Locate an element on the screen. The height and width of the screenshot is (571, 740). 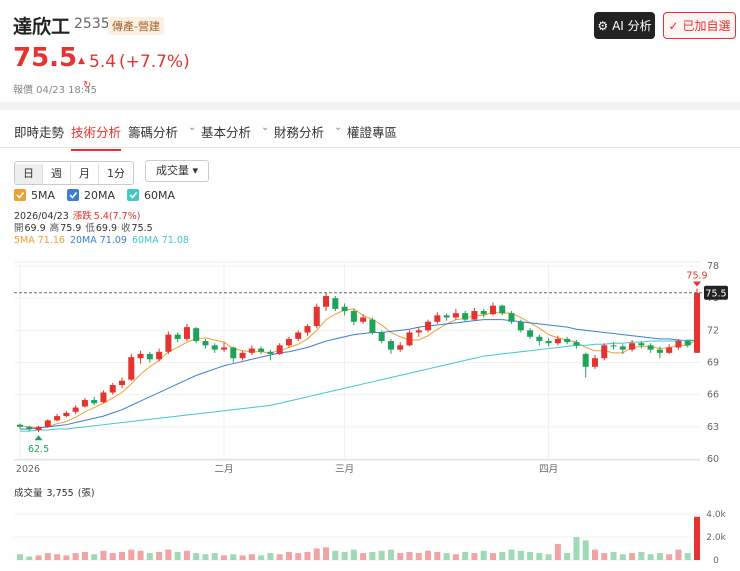
x-tick-label: 2026 is located at coordinates (28, 469).